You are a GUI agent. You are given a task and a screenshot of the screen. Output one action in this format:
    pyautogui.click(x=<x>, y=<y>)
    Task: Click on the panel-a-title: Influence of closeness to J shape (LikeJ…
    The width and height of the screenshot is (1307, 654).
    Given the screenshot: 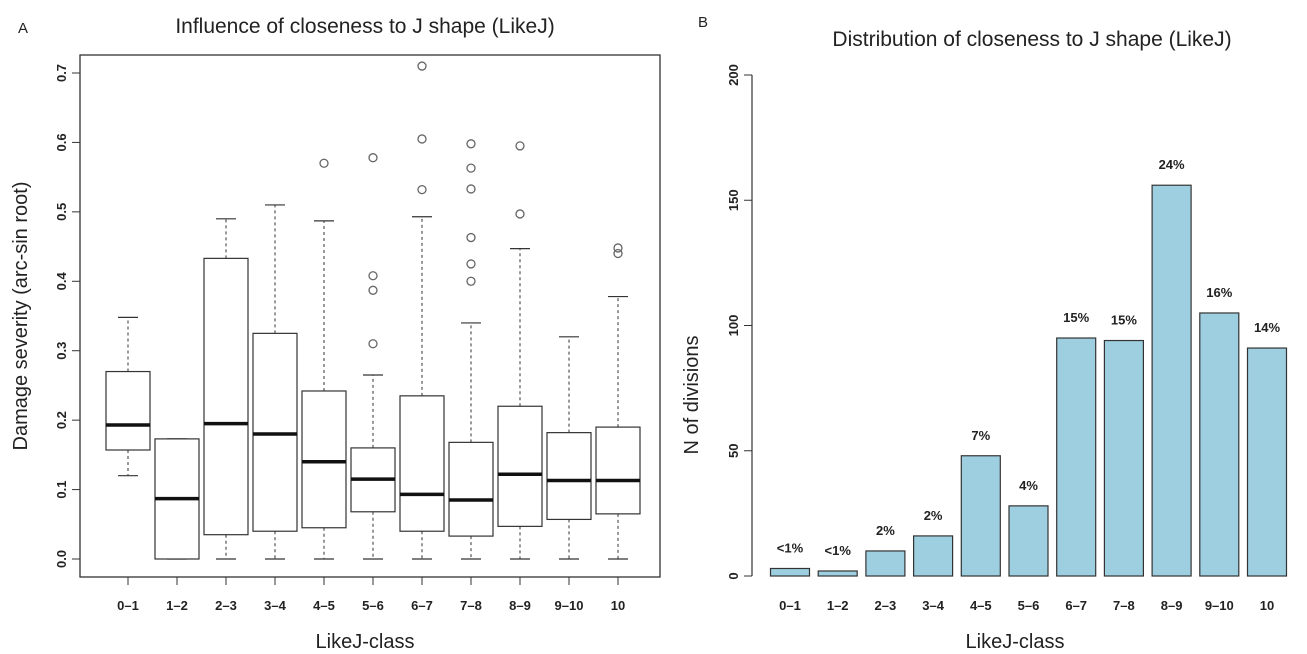 What is the action you would take?
    pyautogui.click(x=364, y=26)
    